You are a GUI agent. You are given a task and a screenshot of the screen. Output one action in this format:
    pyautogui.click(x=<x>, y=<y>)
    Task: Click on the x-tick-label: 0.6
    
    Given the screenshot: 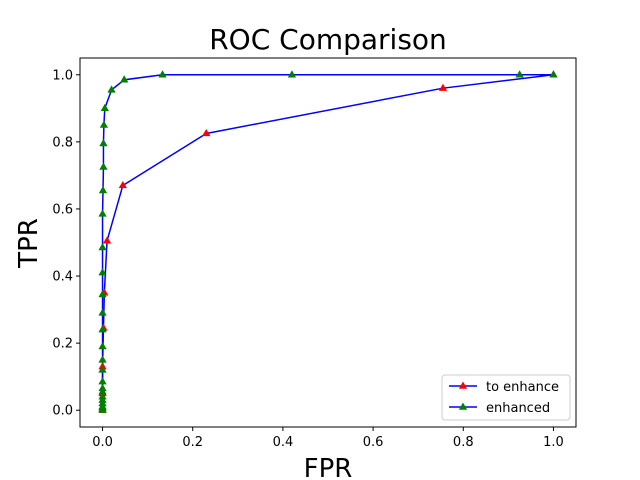 What is the action you would take?
    pyautogui.click(x=373, y=442)
    